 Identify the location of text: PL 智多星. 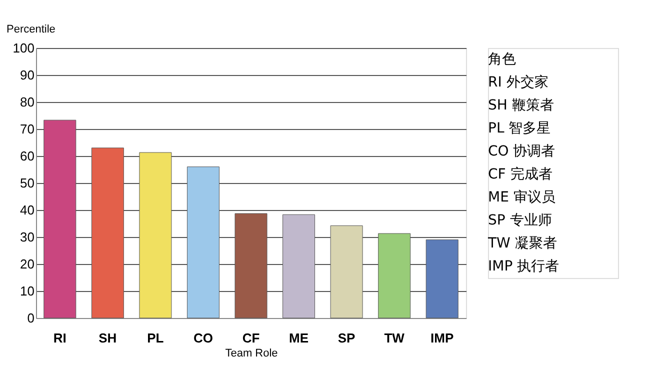
(519, 128).